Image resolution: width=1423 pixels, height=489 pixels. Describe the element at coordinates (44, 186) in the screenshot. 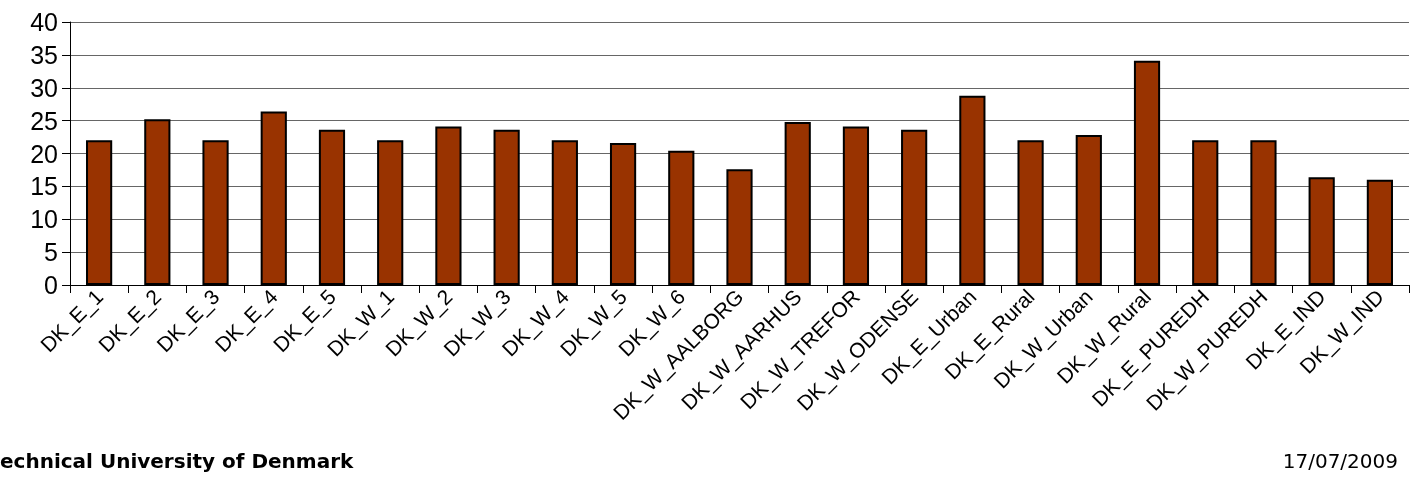

I see `y-tick-label: 15` at that location.